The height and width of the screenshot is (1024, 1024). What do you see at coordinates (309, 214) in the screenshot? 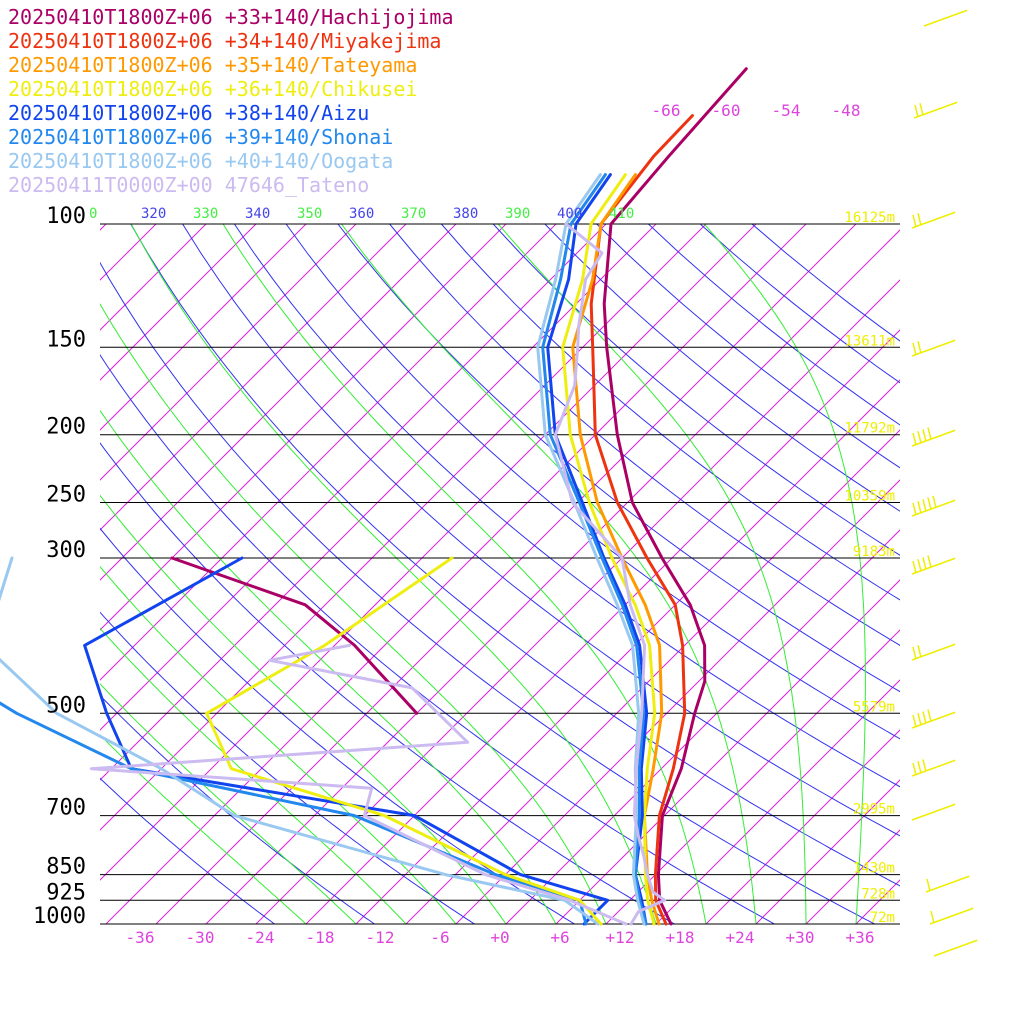
I see `theta-label: 350` at bounding box center [309, 214].